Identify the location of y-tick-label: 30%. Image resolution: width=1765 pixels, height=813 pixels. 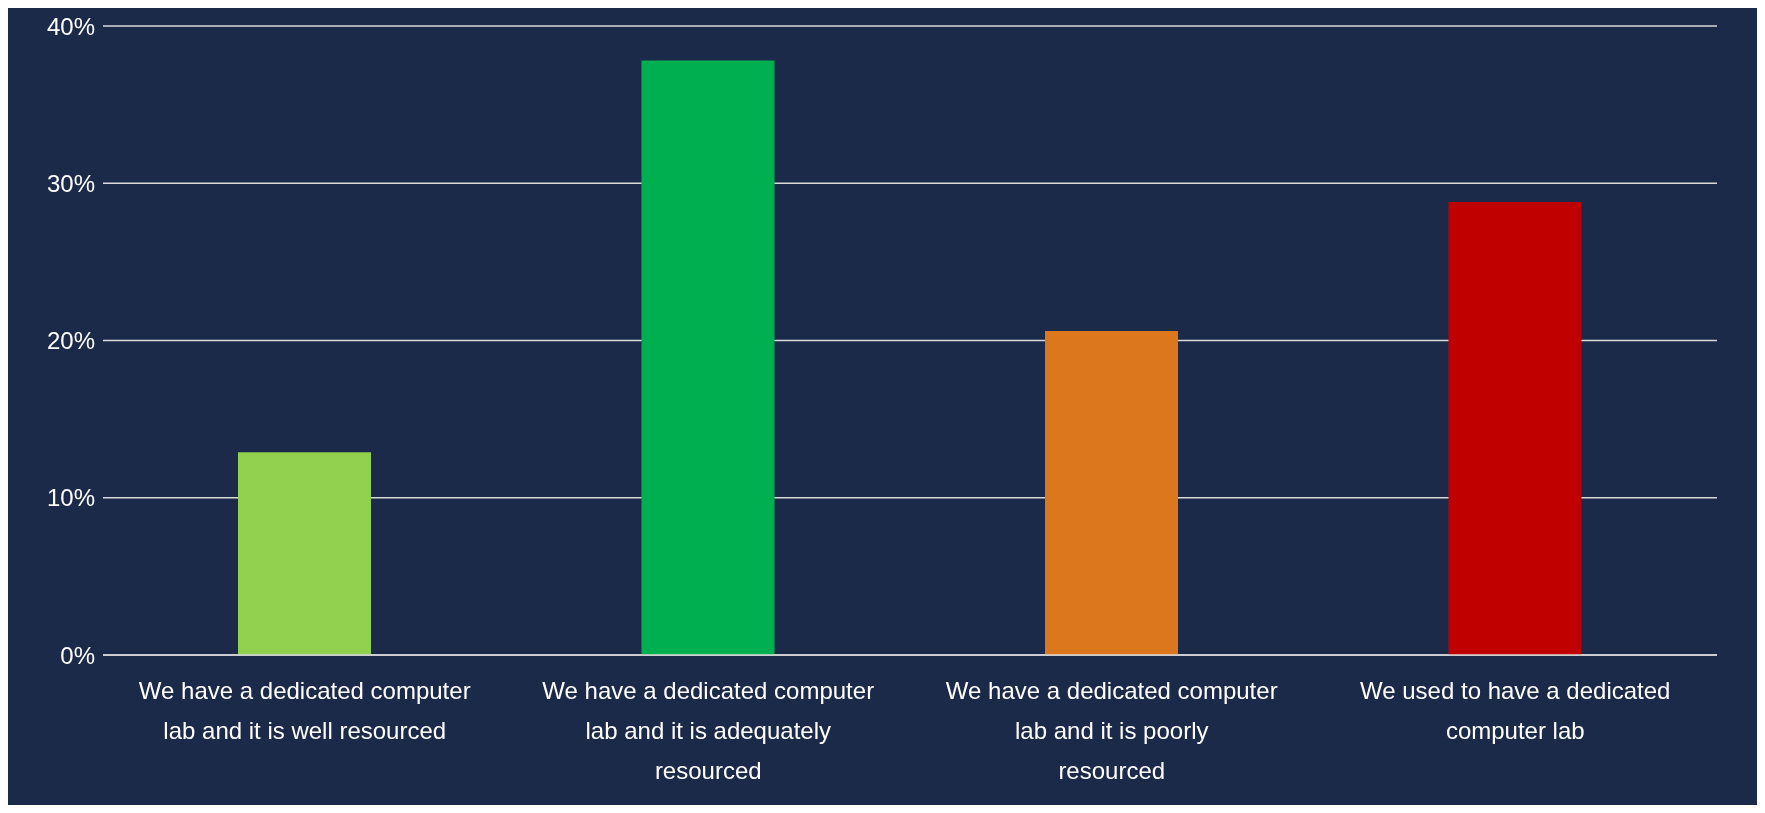
(70, 183).